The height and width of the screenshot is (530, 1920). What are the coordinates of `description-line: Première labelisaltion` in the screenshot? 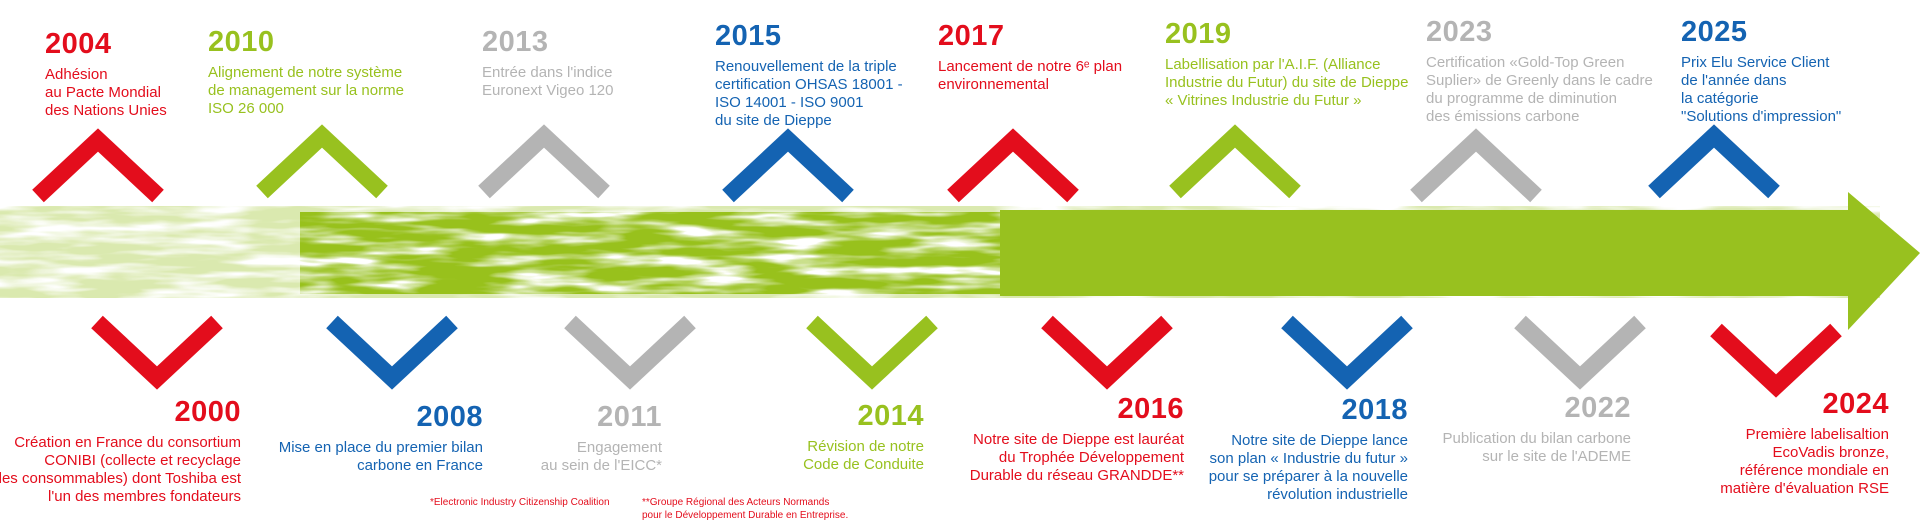 It's located at (1817, 434).